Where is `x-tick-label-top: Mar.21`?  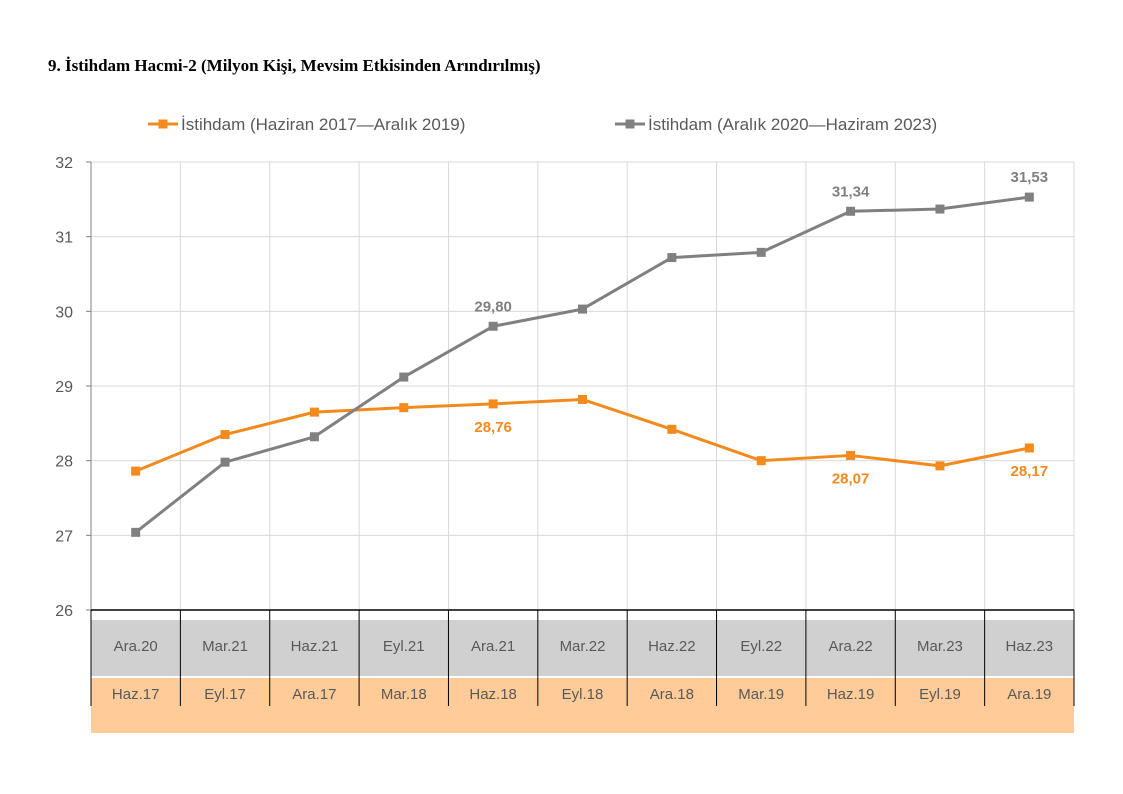
x-tick-label-top: Mar.21 is located at coordinates (225, 646).